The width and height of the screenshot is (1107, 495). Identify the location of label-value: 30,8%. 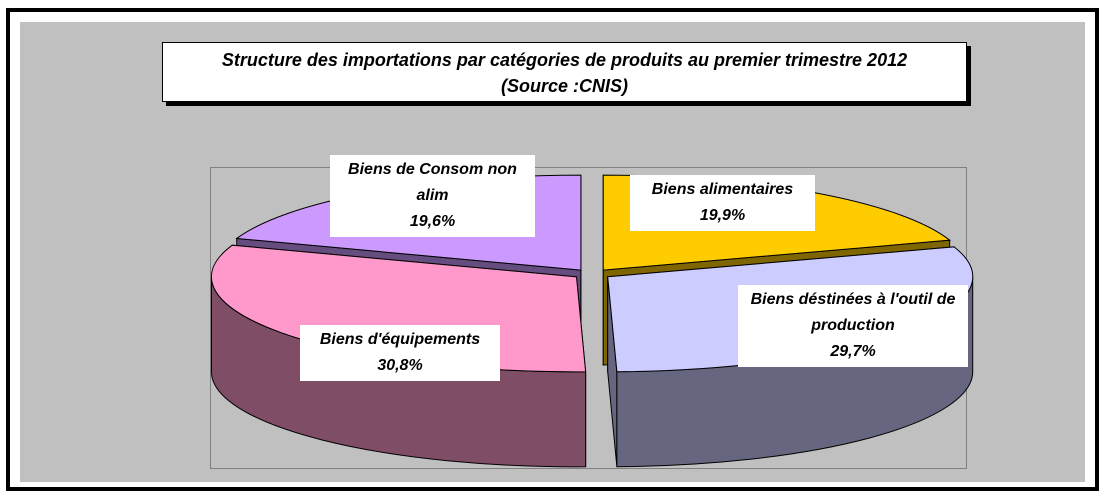
(400, 365).